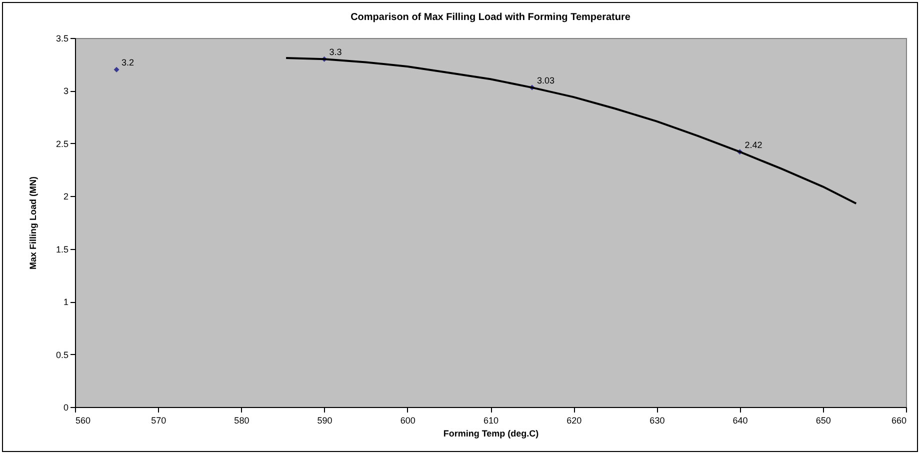 The width and height of the screenshot is (922, 456). I want to click on x-tick-label: 660, so click(898, 421).